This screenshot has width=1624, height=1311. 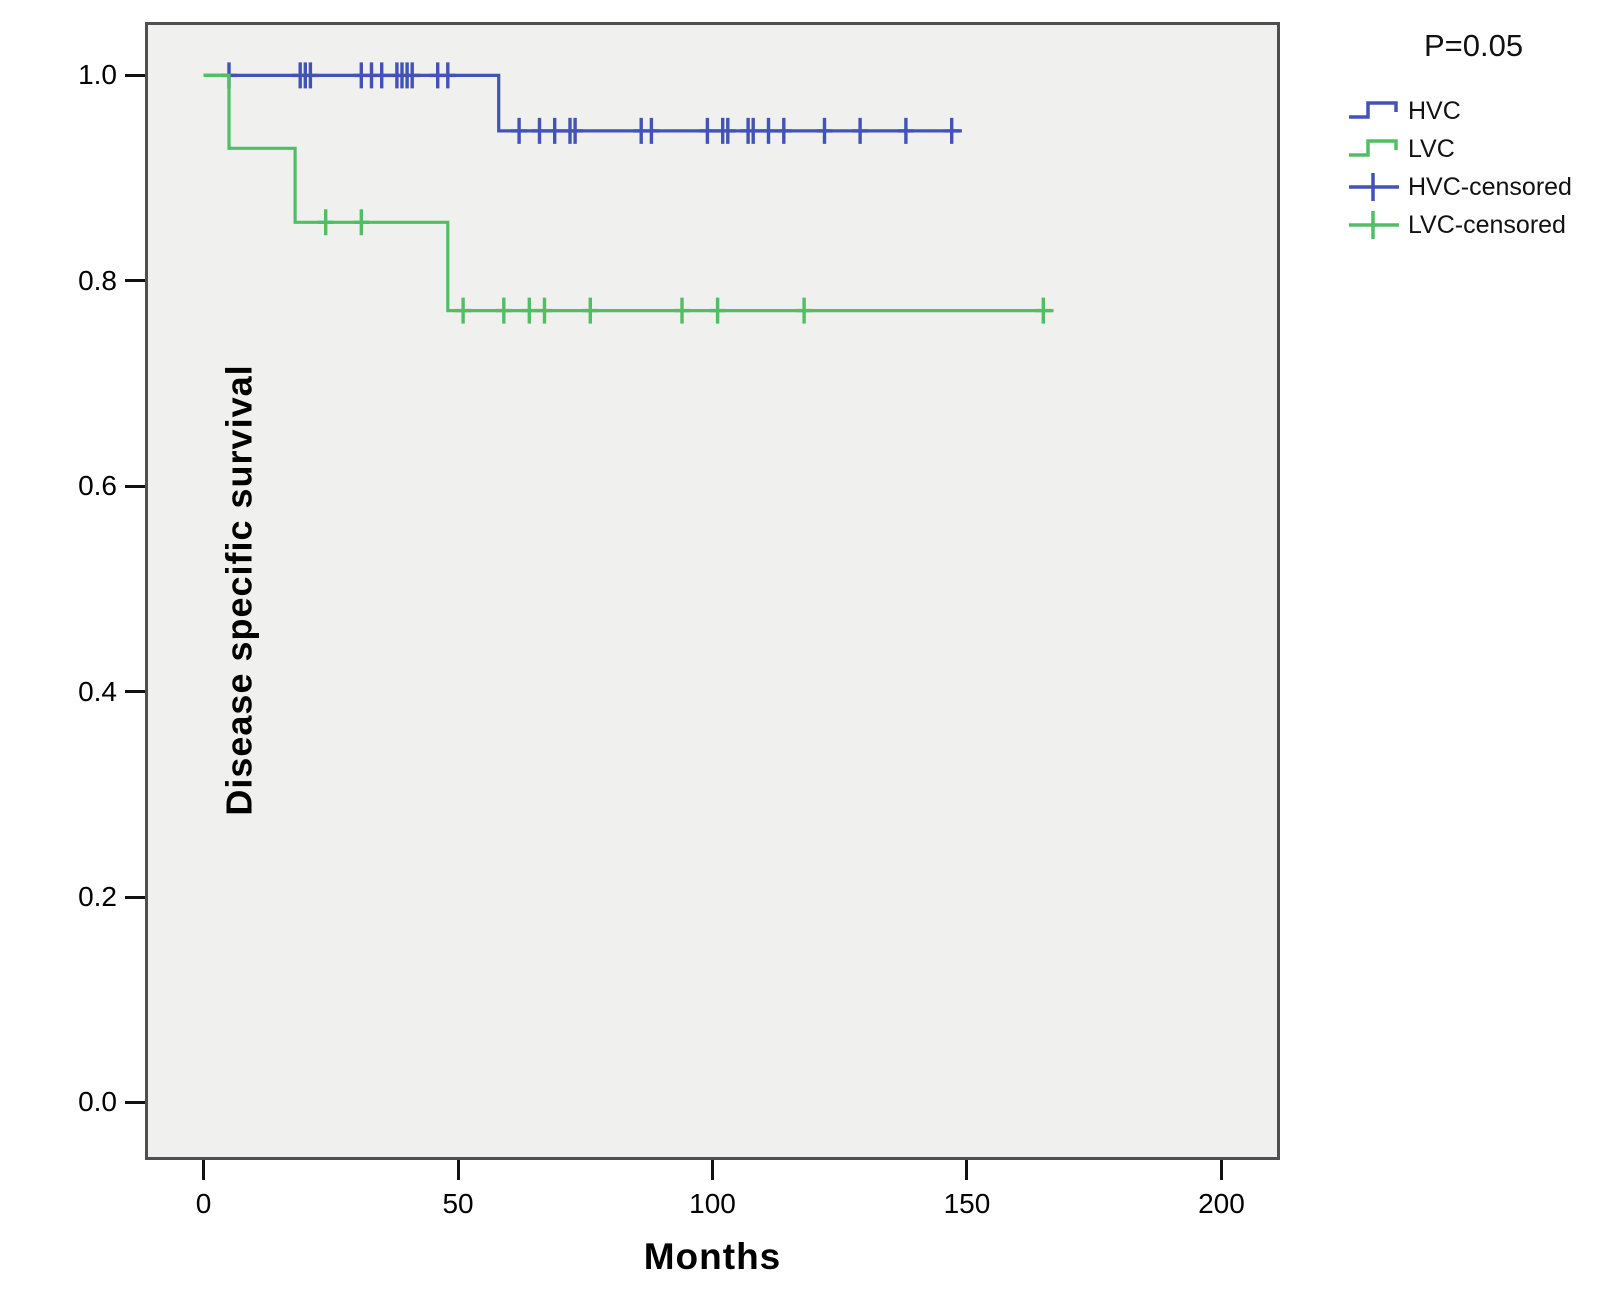 What do you see at coordinates (1474, 45) in the screenshot?
I see `legend-p-value: P=0.05` at bounding box center [1474, 45].